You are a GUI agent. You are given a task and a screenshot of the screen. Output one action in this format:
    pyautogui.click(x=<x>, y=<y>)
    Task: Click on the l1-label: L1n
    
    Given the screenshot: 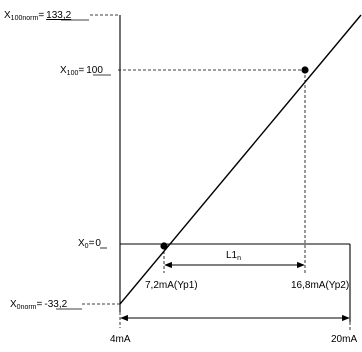 What is the action you would take?
    pyautogui.click(x=233, y=256)
    